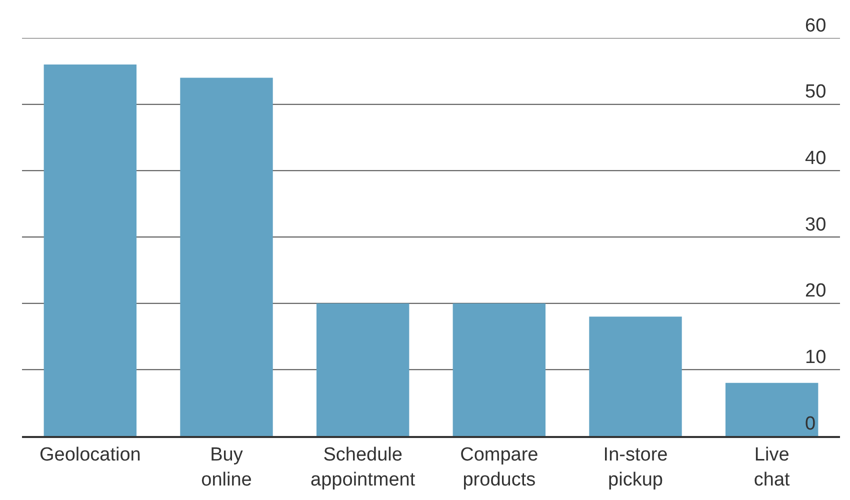  Describe the element at coordinates (90, 455) in the screenshot. I see `x-tick-label: Geolocation` at that location.